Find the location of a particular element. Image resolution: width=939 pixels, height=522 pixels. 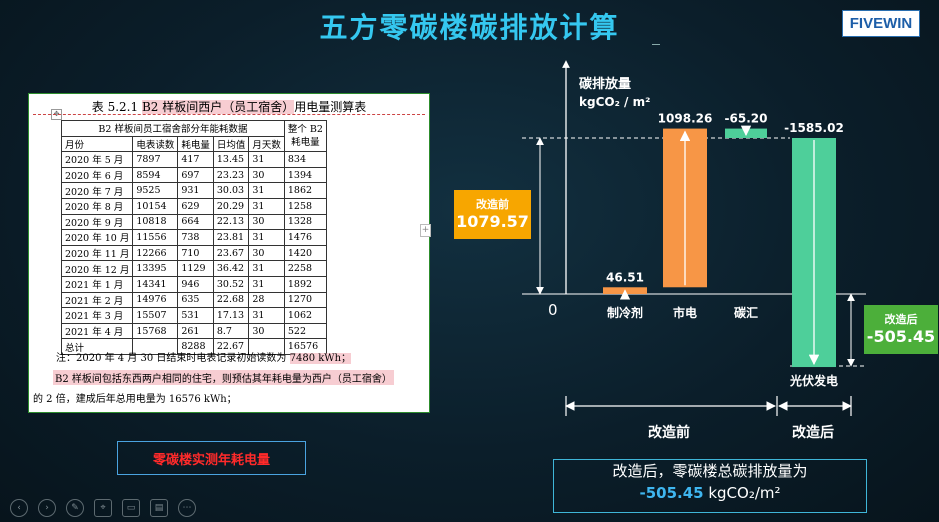

table-row: 2021 年 4 月 15768 261 8.7 30 522 is located at coordinates (193, 331).